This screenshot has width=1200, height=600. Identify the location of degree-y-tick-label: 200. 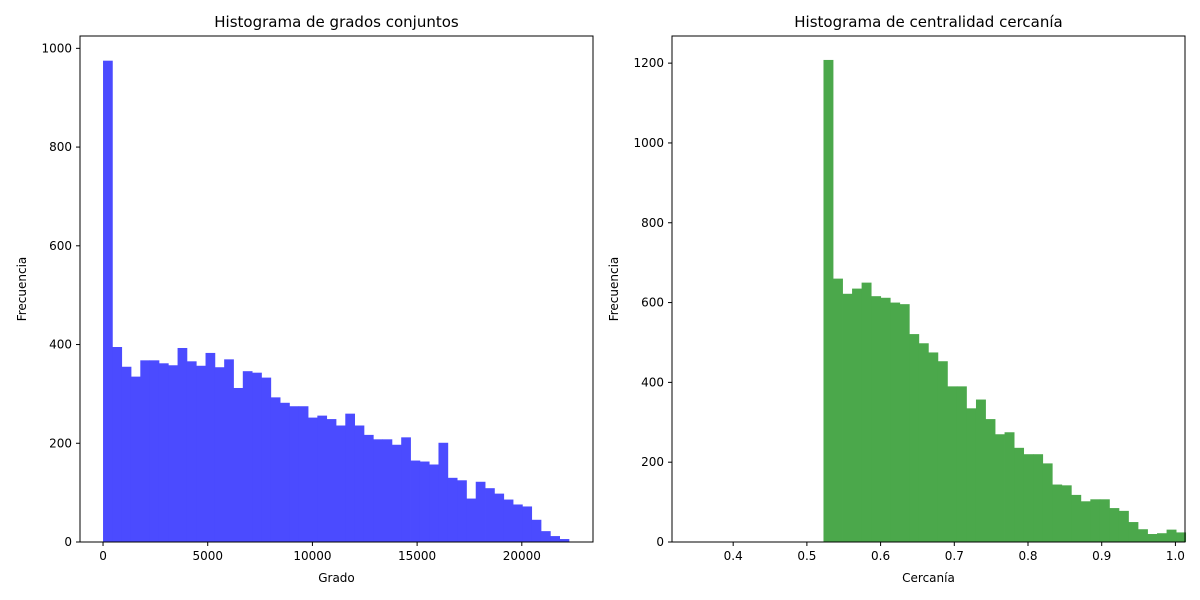
(60, 443).